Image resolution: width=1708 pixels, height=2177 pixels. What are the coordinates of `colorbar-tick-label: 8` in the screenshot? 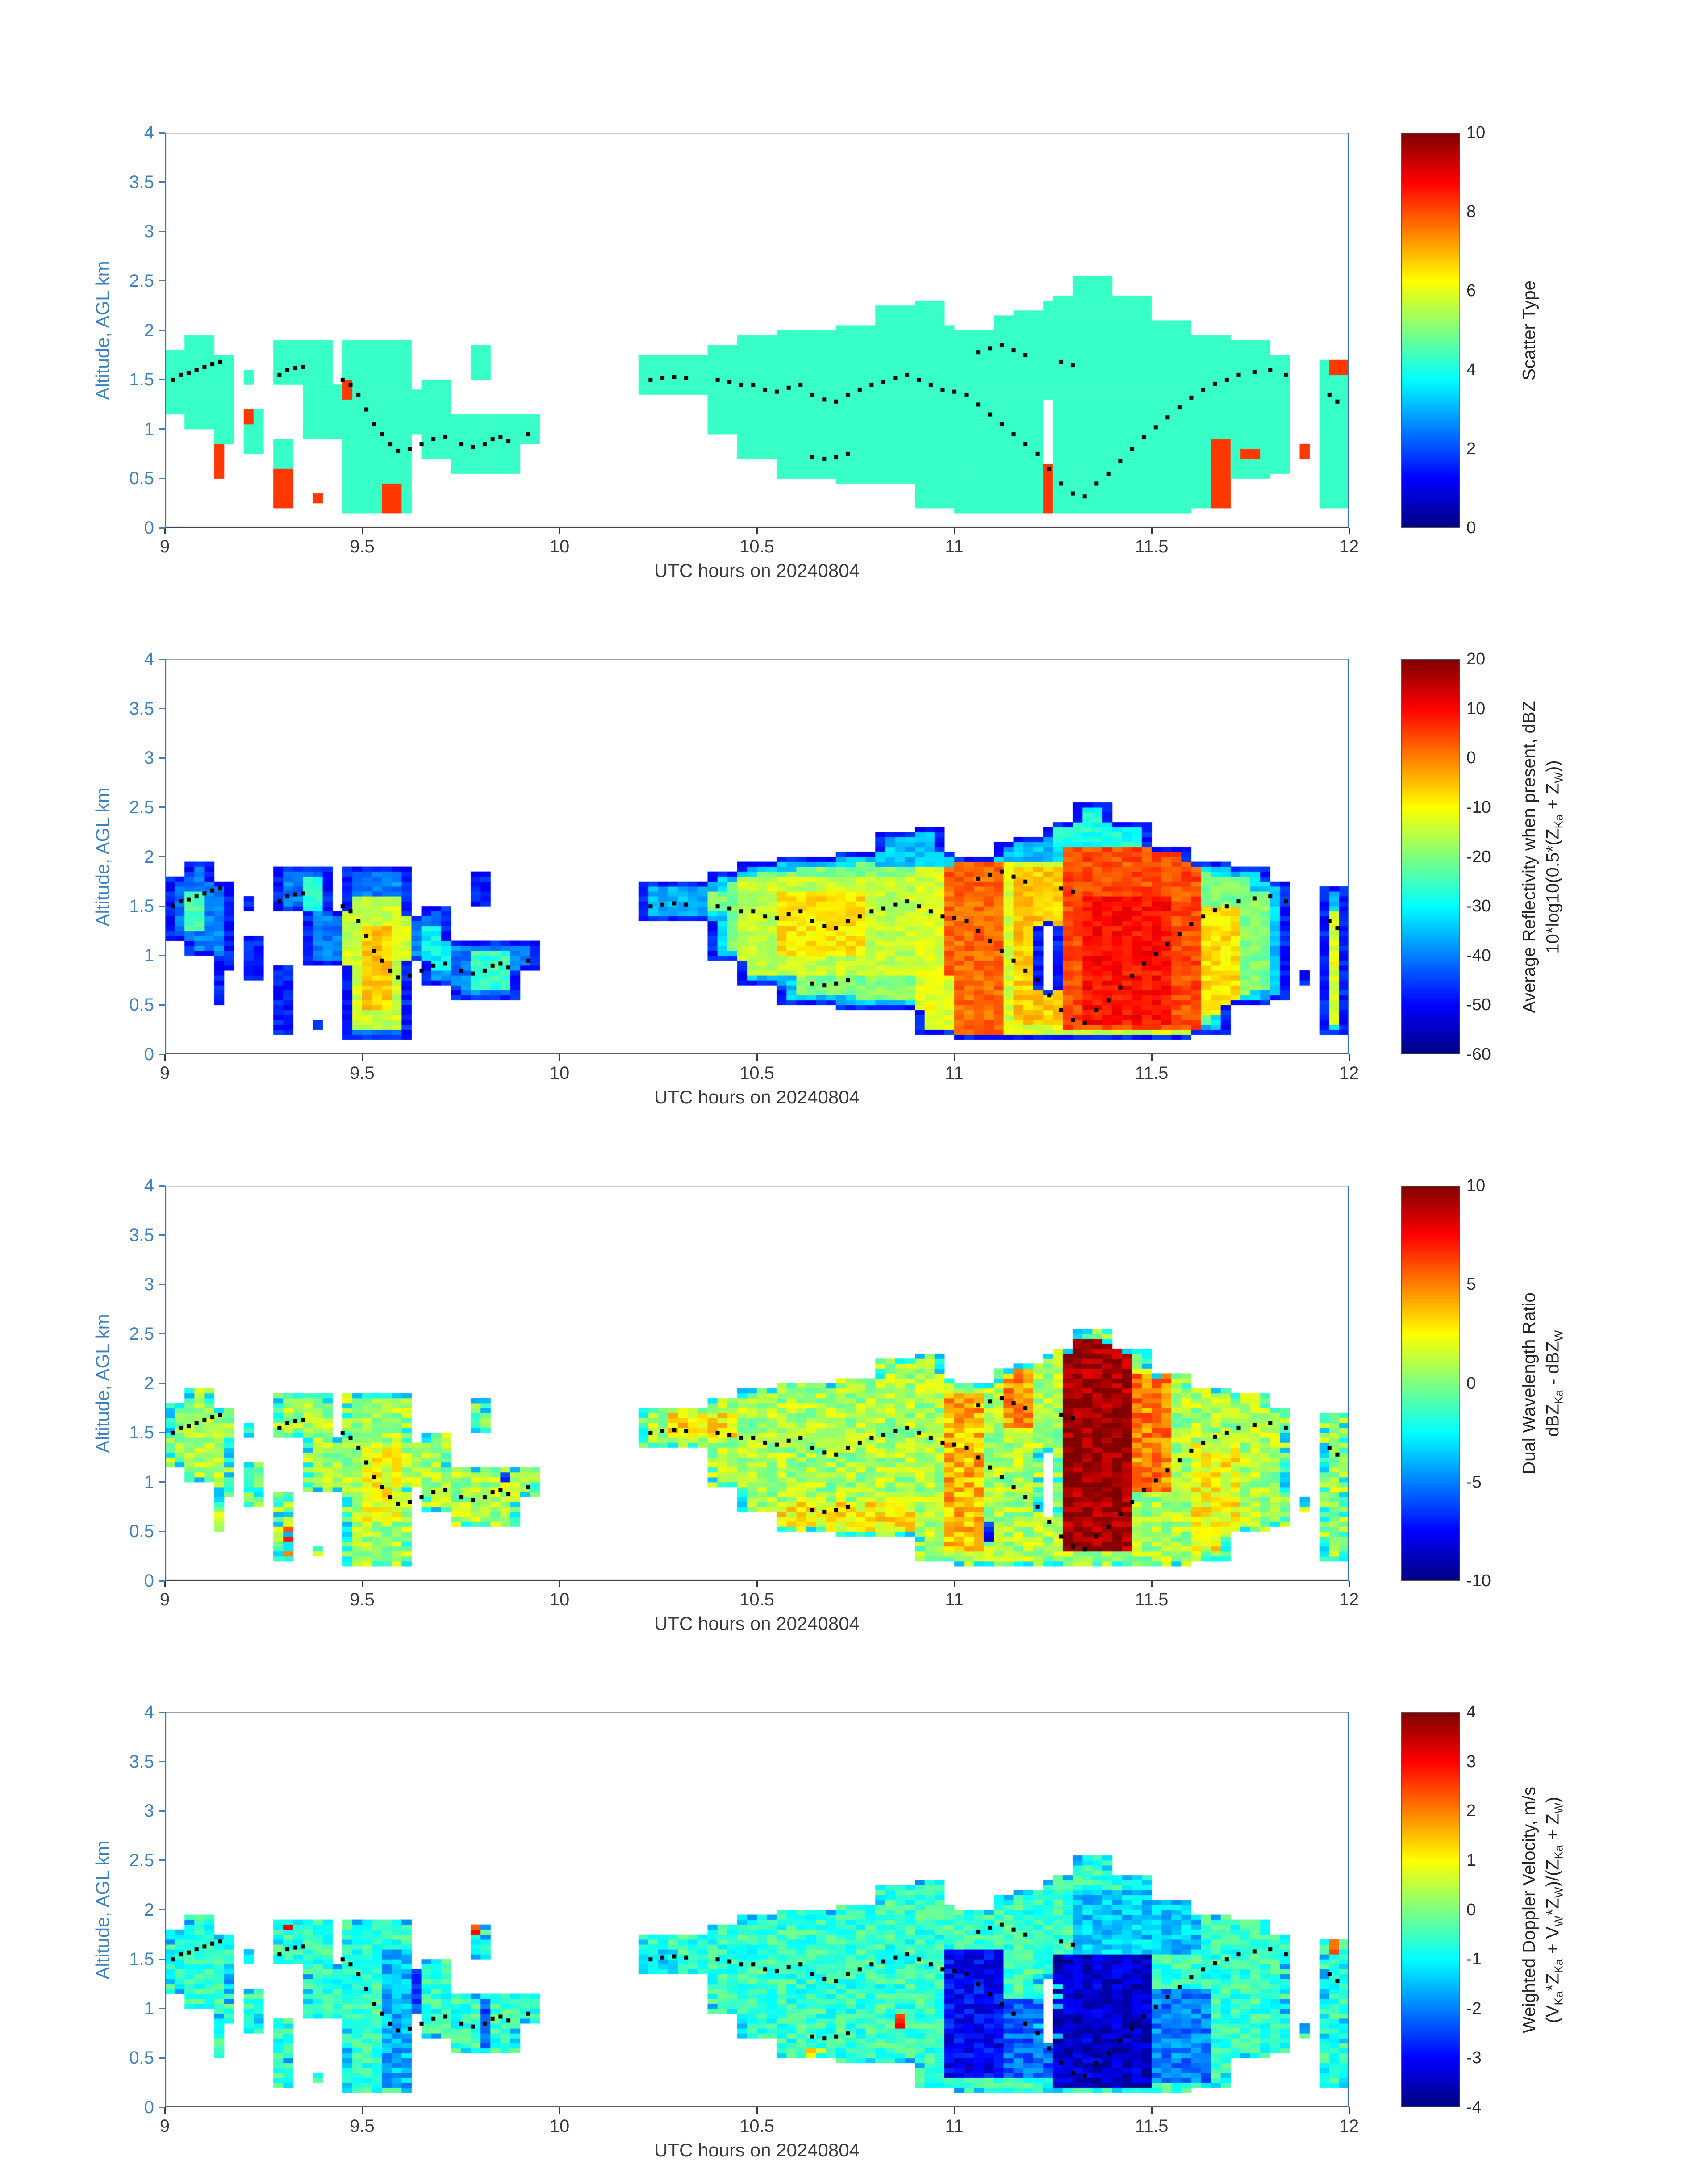 It's located at (1471, 211).